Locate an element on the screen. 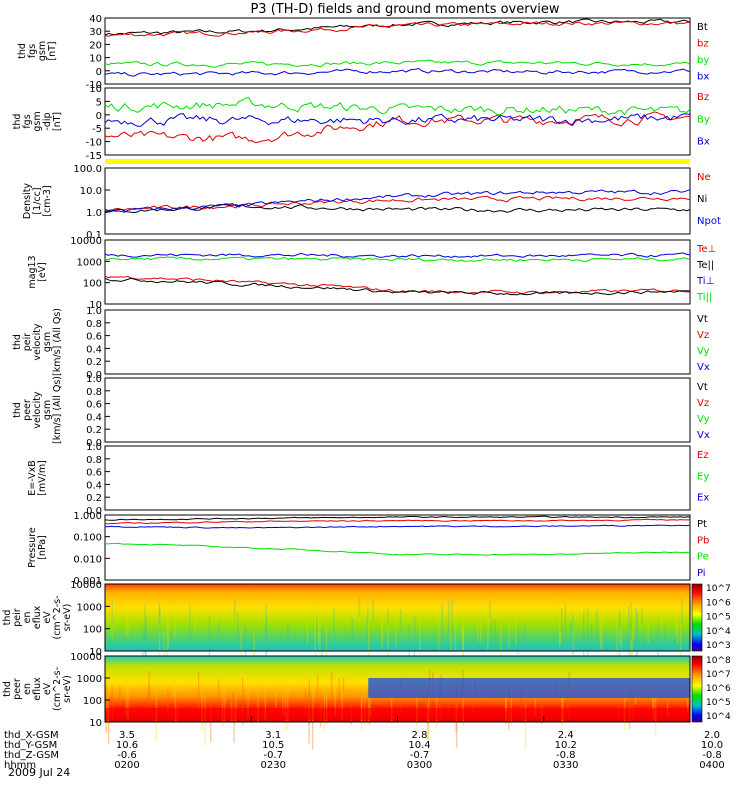 This screenshot has height=800, width=750. y-axis-label: en is located at coordinates (27, 689).